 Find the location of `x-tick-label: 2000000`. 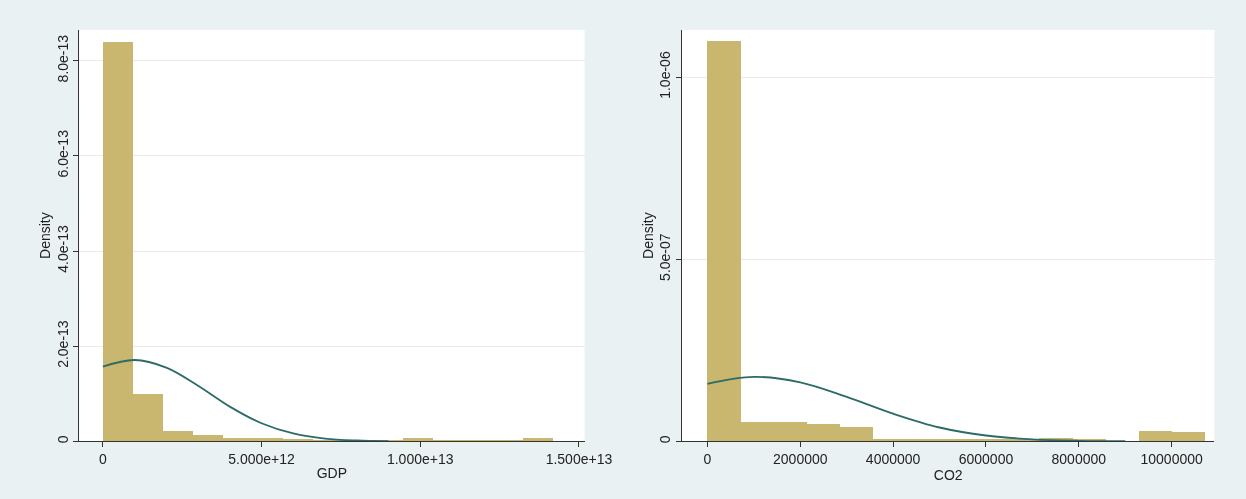

x-tick-label: 2000000 is located at coordinates (800, 459).